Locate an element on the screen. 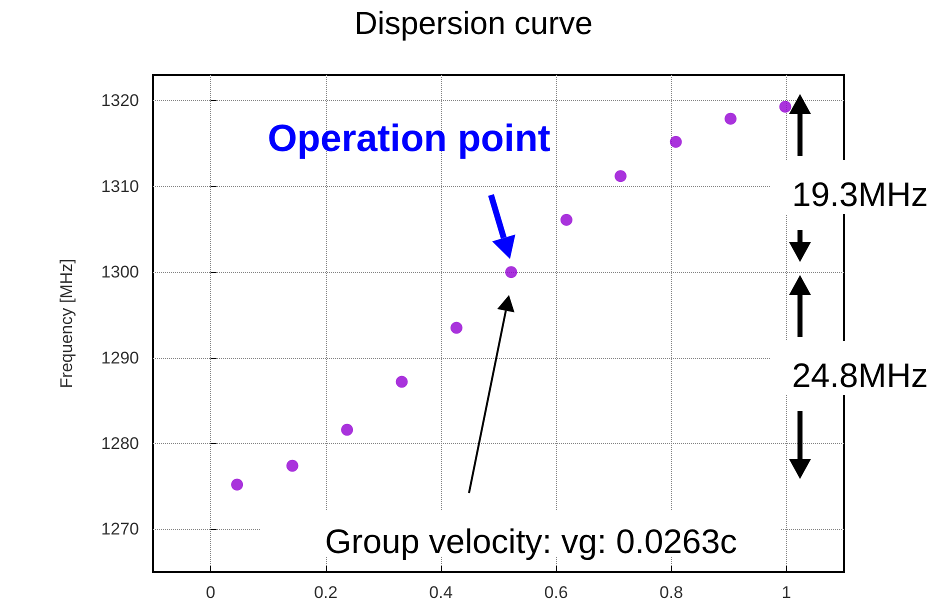  annotation: Operation point is located at coordinates (409, 139).